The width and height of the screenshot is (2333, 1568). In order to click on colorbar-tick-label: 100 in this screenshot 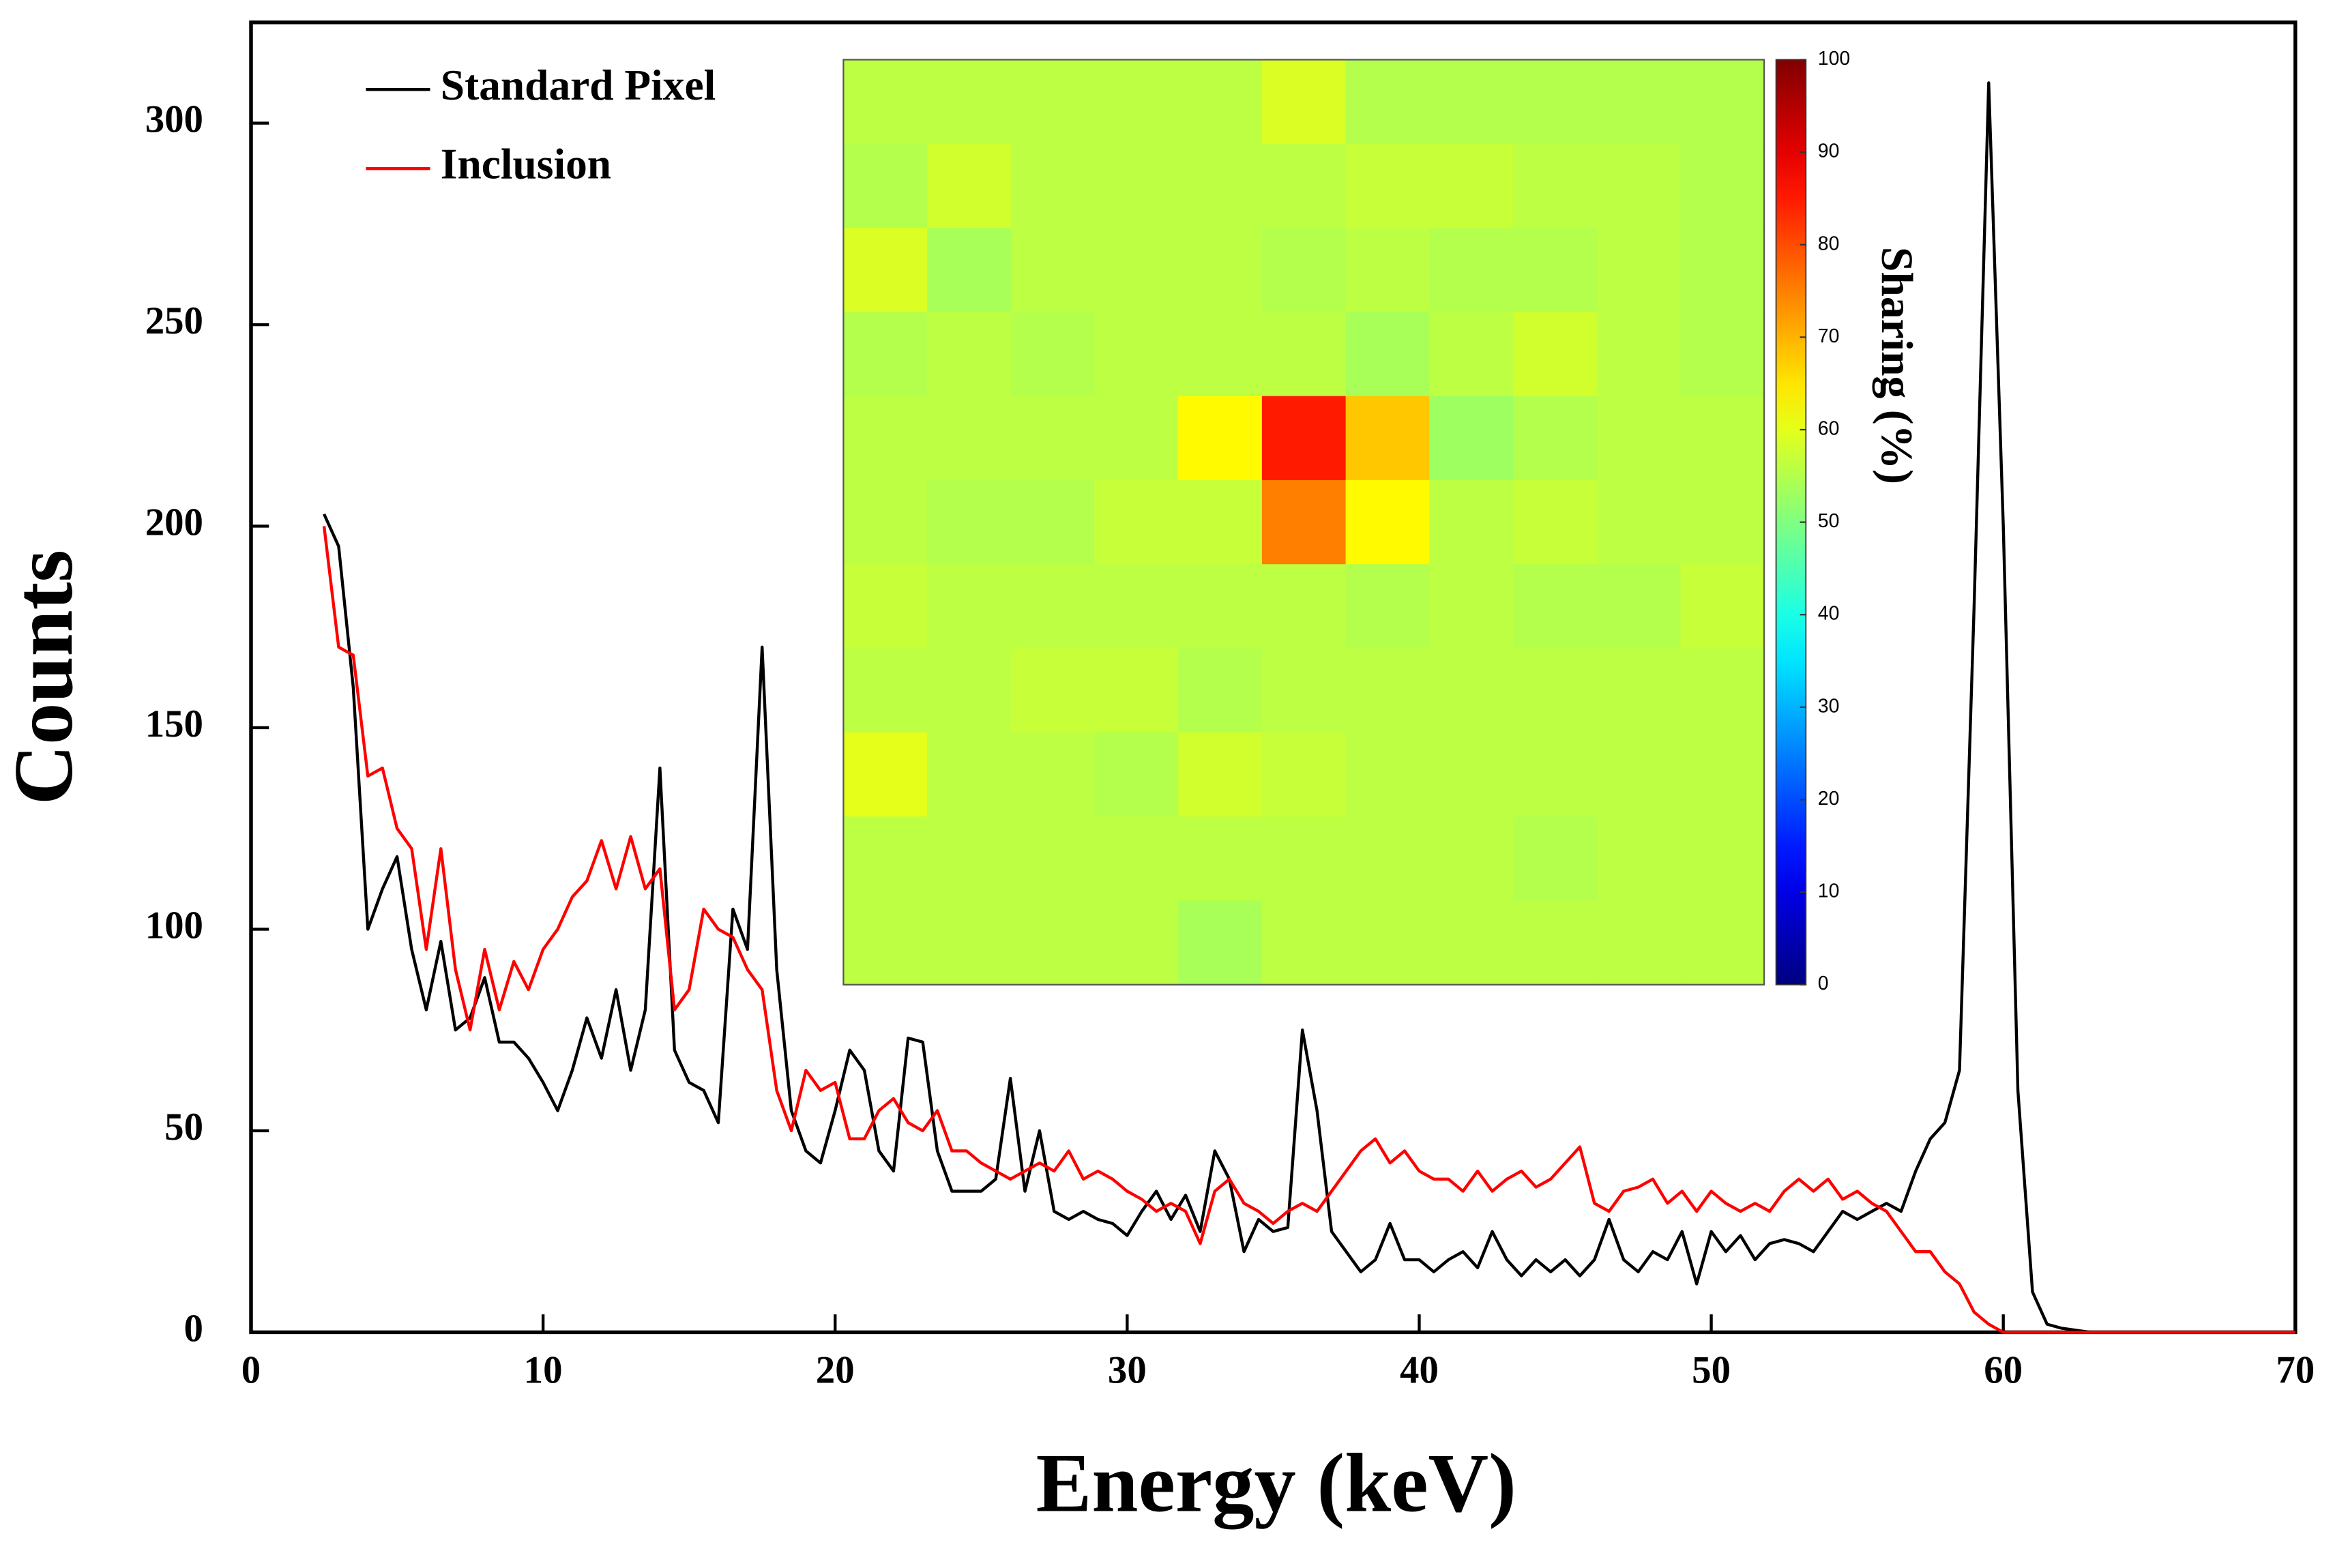, I will do `click(1834, 59)`.